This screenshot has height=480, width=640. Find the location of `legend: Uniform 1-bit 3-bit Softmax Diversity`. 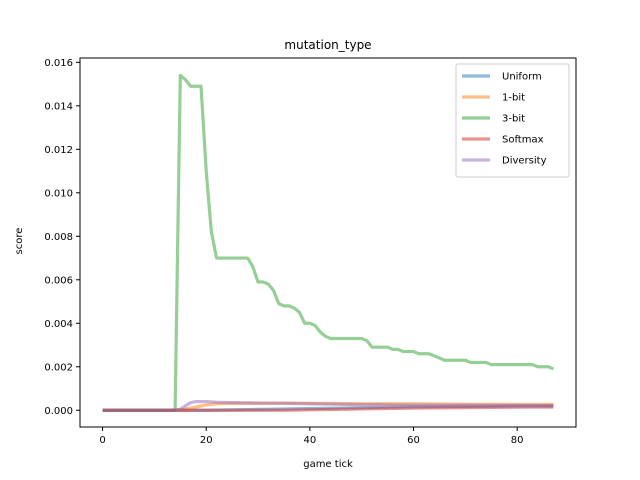

legend: Uniform 1-bit 3-bit Softmax Diversity is located at coordinates (512, 120).